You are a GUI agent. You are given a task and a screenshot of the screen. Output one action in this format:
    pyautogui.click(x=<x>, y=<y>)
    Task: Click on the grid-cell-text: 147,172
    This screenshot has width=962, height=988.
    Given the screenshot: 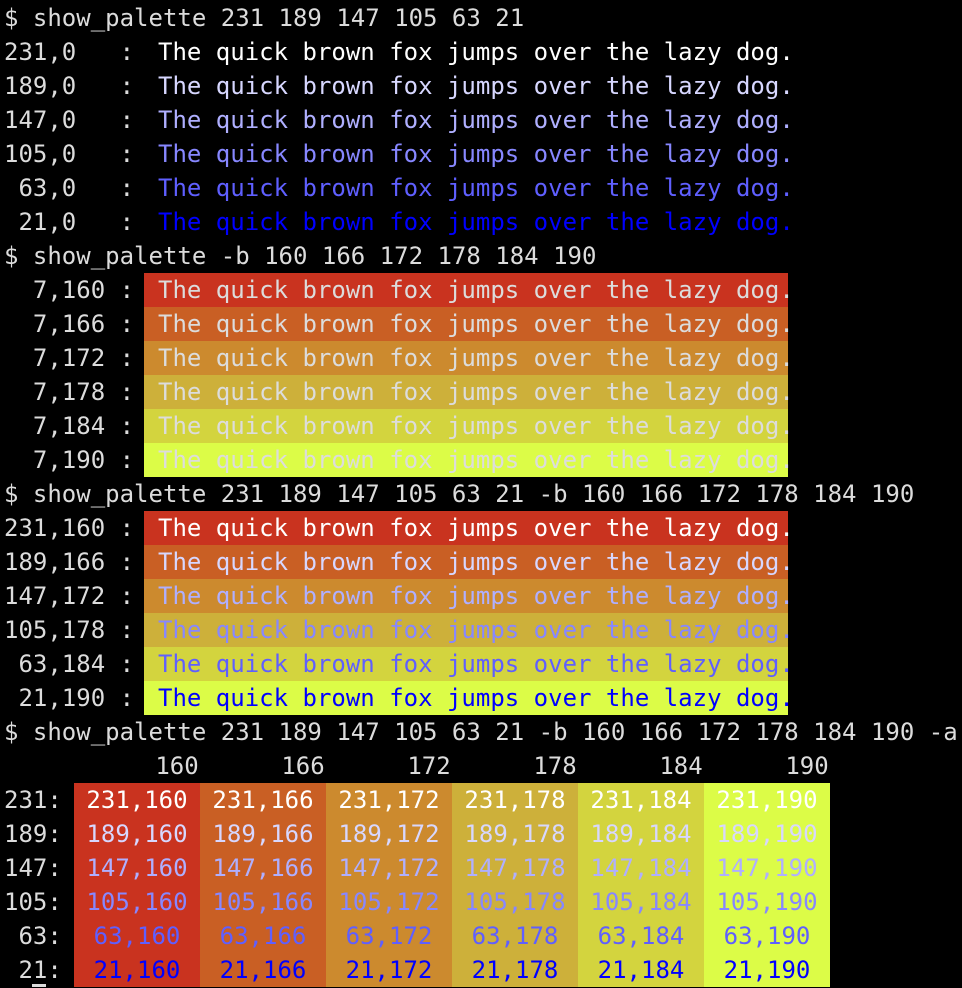 What is the action you would take?
    pyautogui.click(x=389, y=868)
    